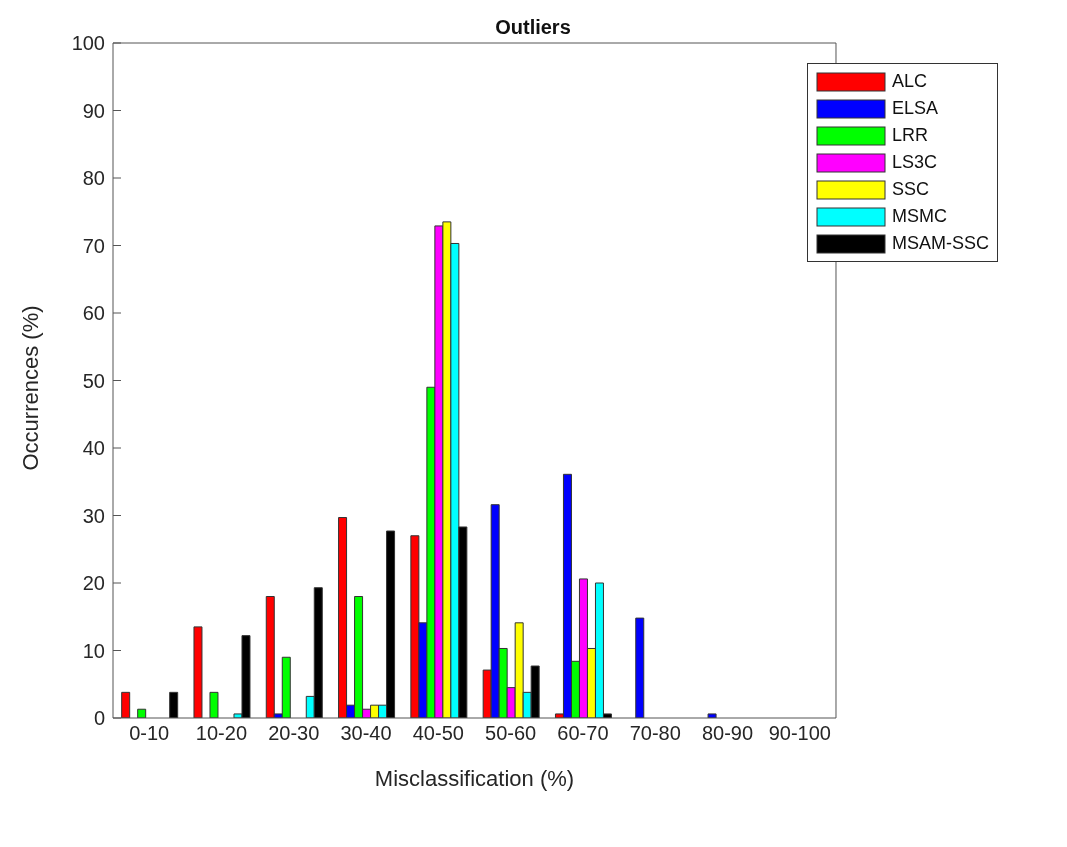 Image resolution: width=1067 pixels, height=847 pixels. Describe the element at coordinates (99, 718) in the screenshot. I see `y-tick-label: 0` at that location.